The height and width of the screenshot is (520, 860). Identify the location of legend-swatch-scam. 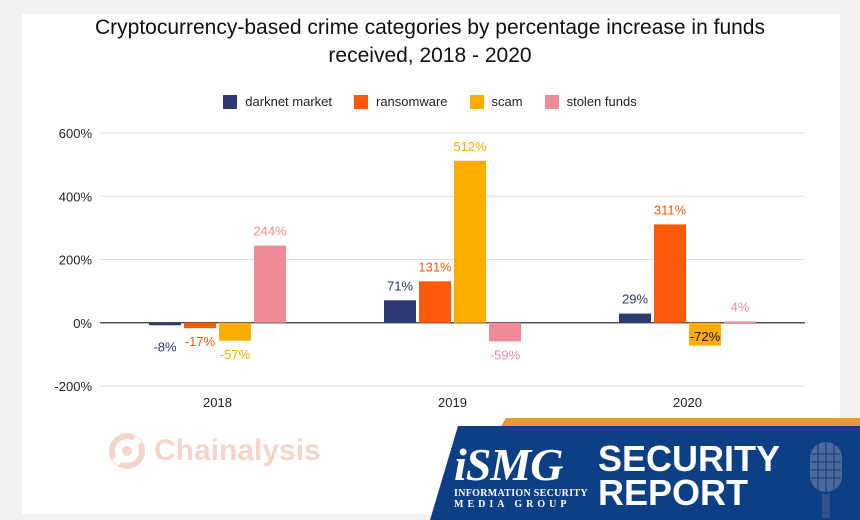
(476, 101).